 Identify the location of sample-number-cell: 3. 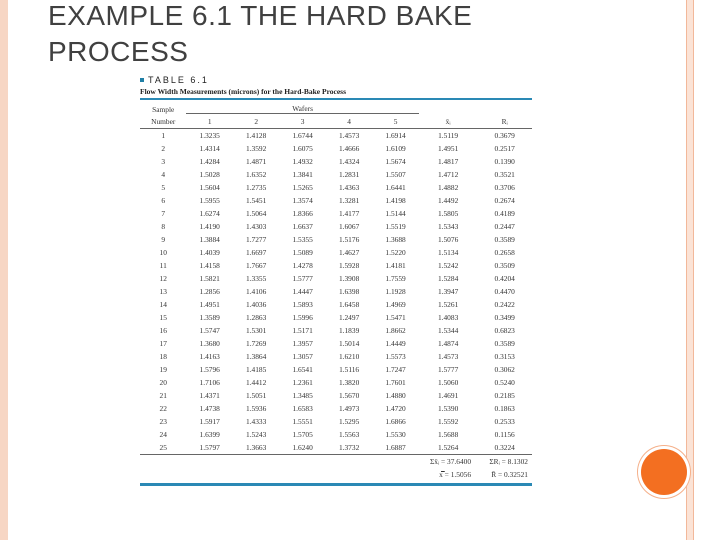
(163, 161).